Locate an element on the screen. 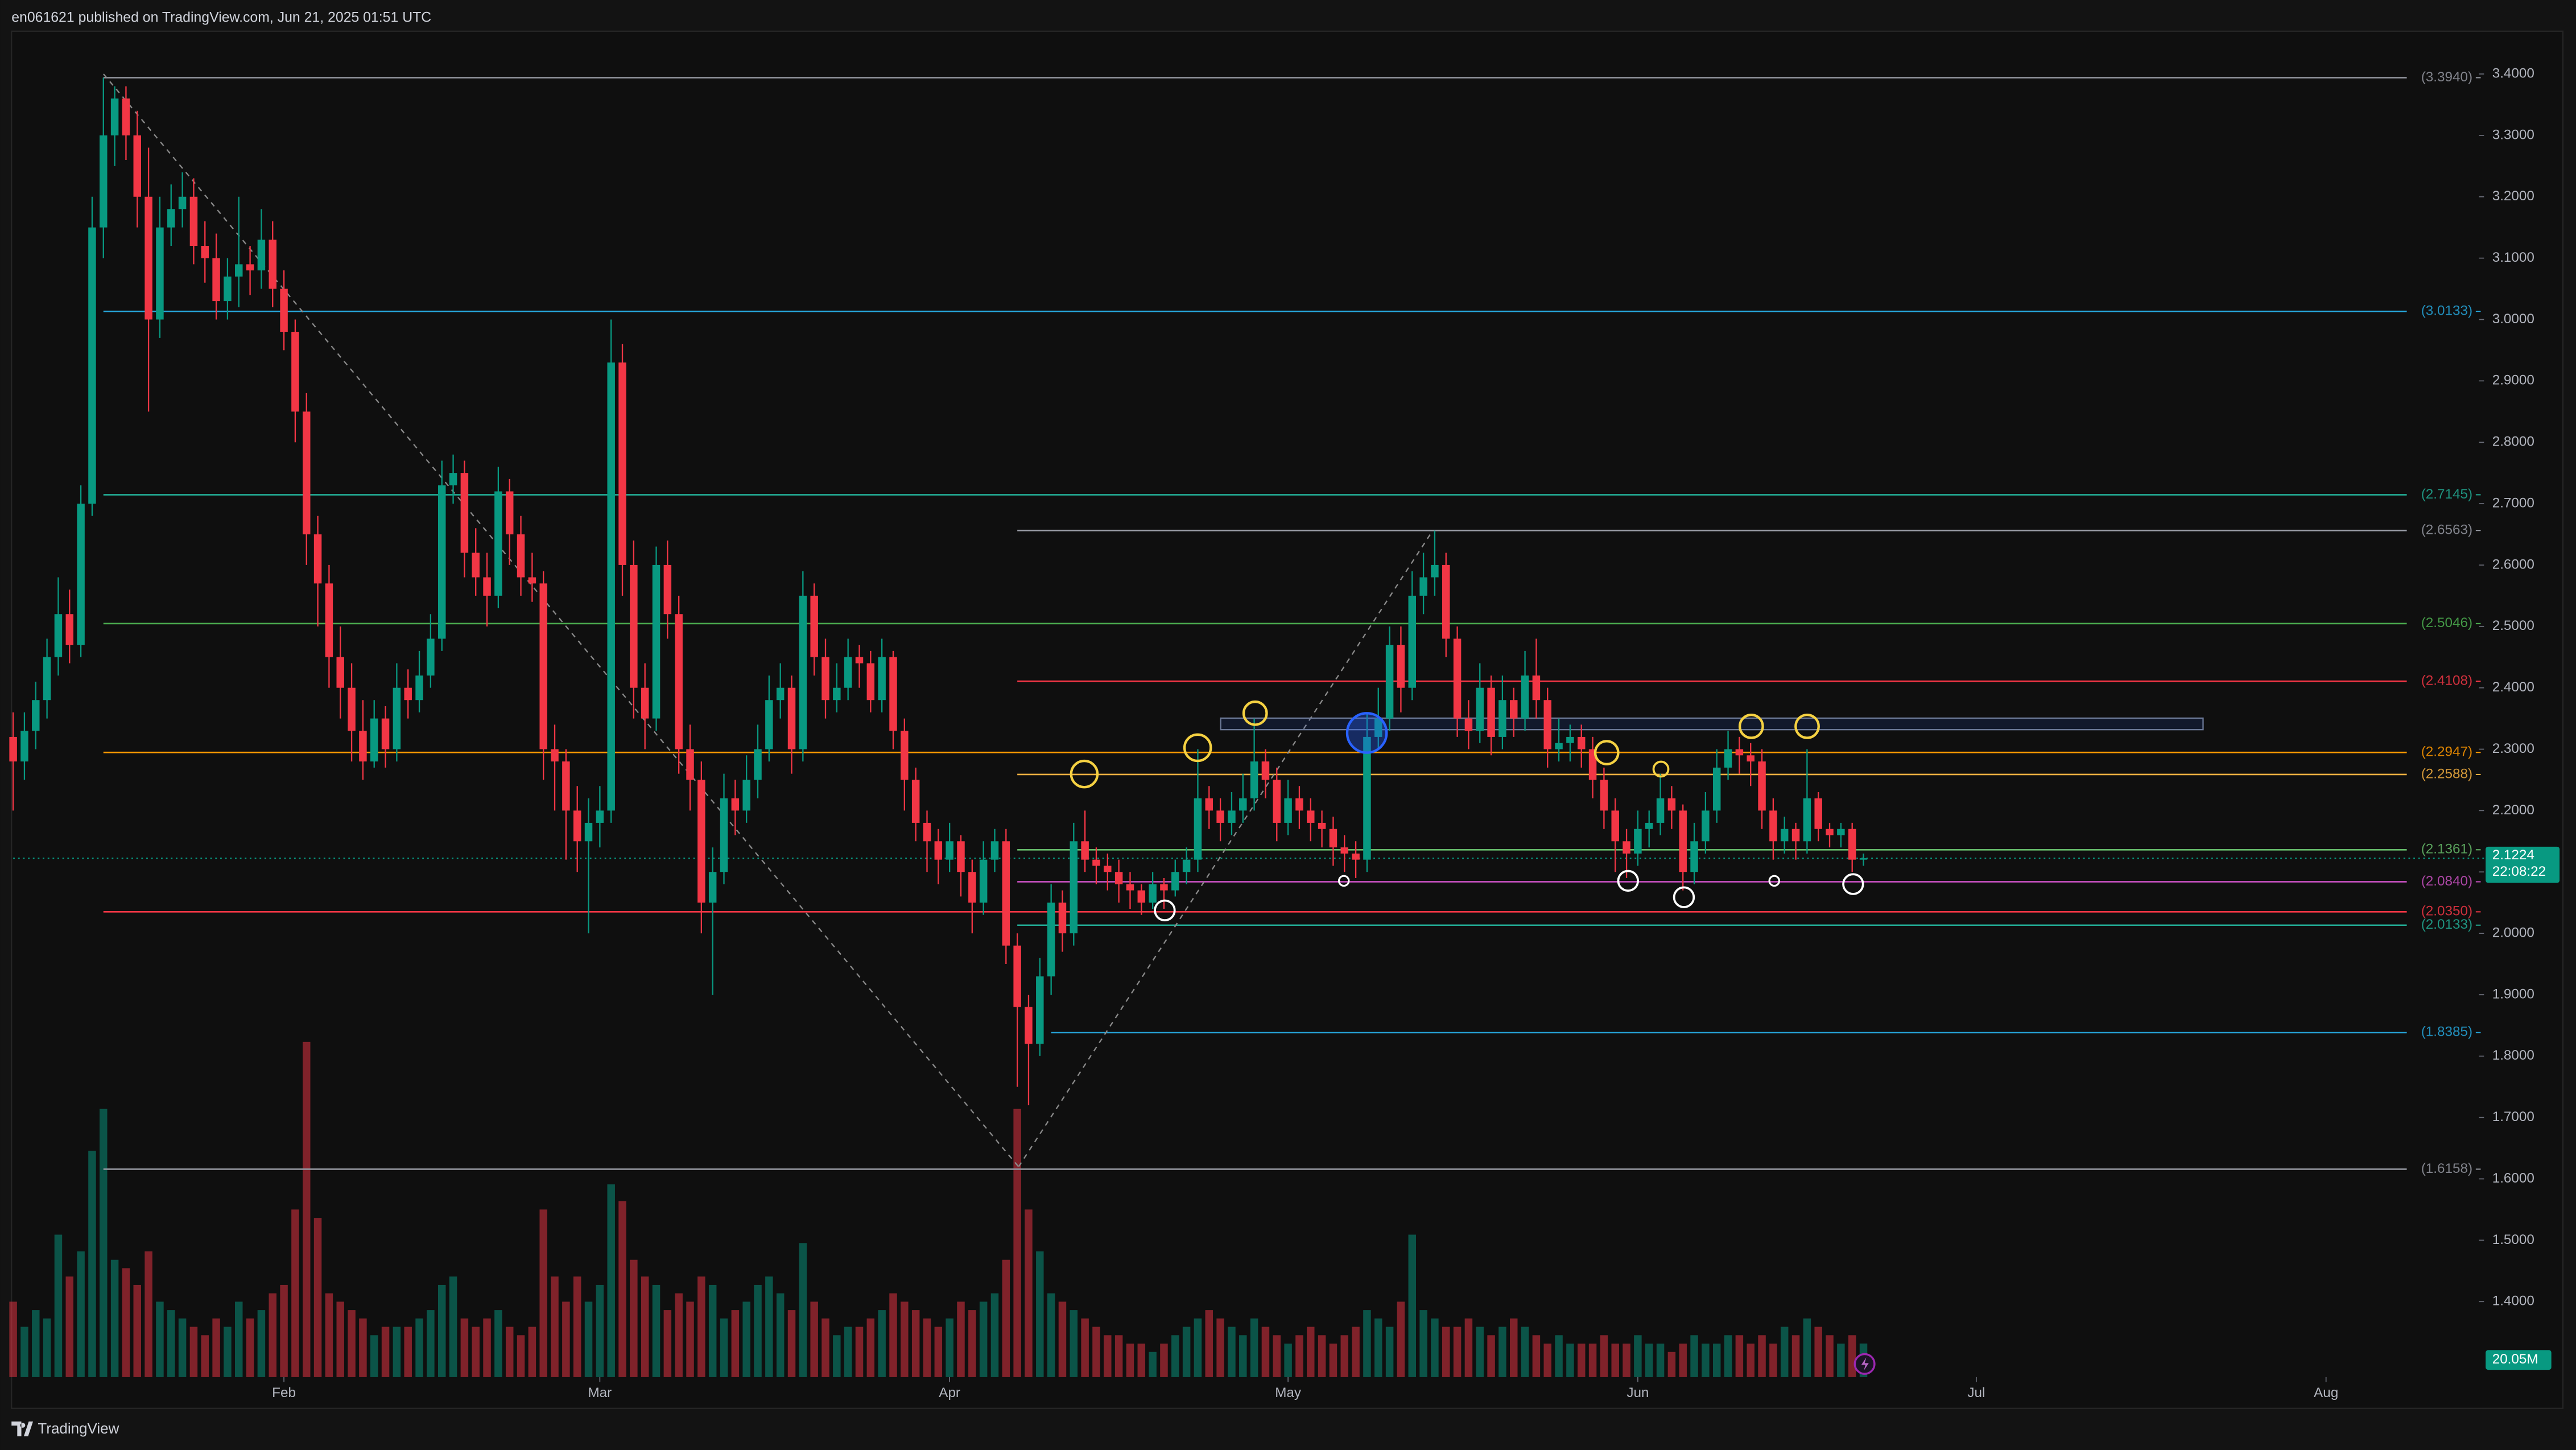 The image size is (2576, 1450). x-tick-label: Aug is located at coordinates (2326, 1392).